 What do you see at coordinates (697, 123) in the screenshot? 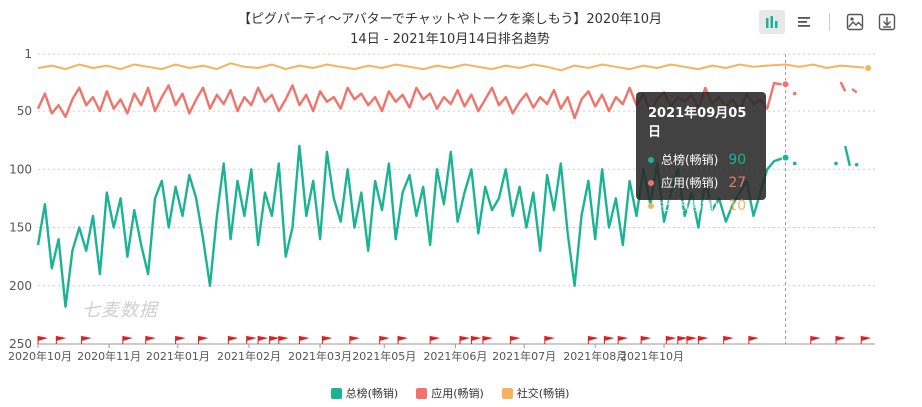
I see `tooltip-date: 2021年09月05日` at bounding box center [697, 123].